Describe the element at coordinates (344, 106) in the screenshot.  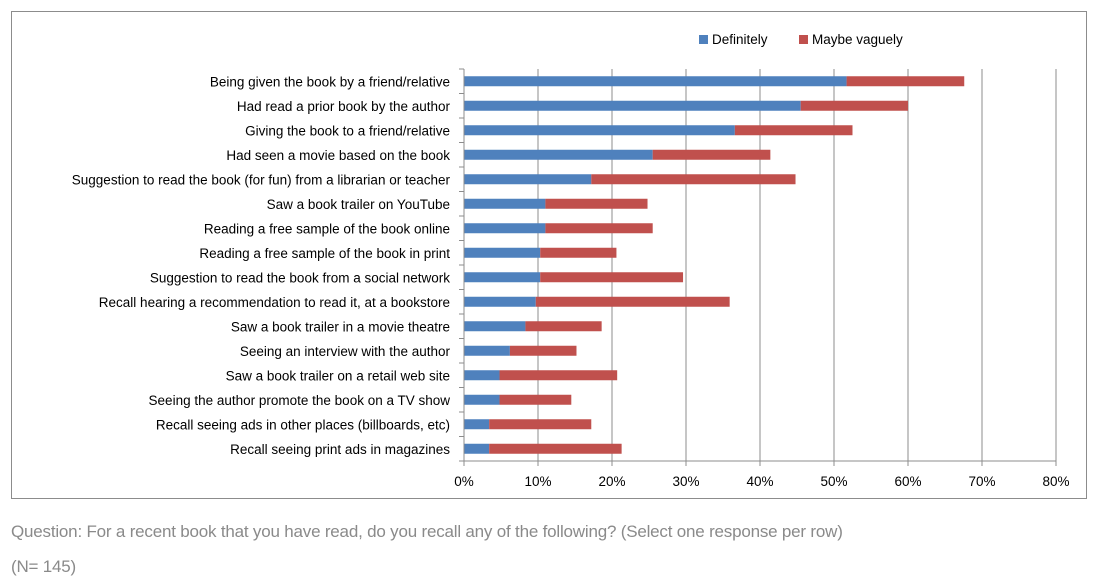
I see `category-label: Had read a prior book by the author` at that location.